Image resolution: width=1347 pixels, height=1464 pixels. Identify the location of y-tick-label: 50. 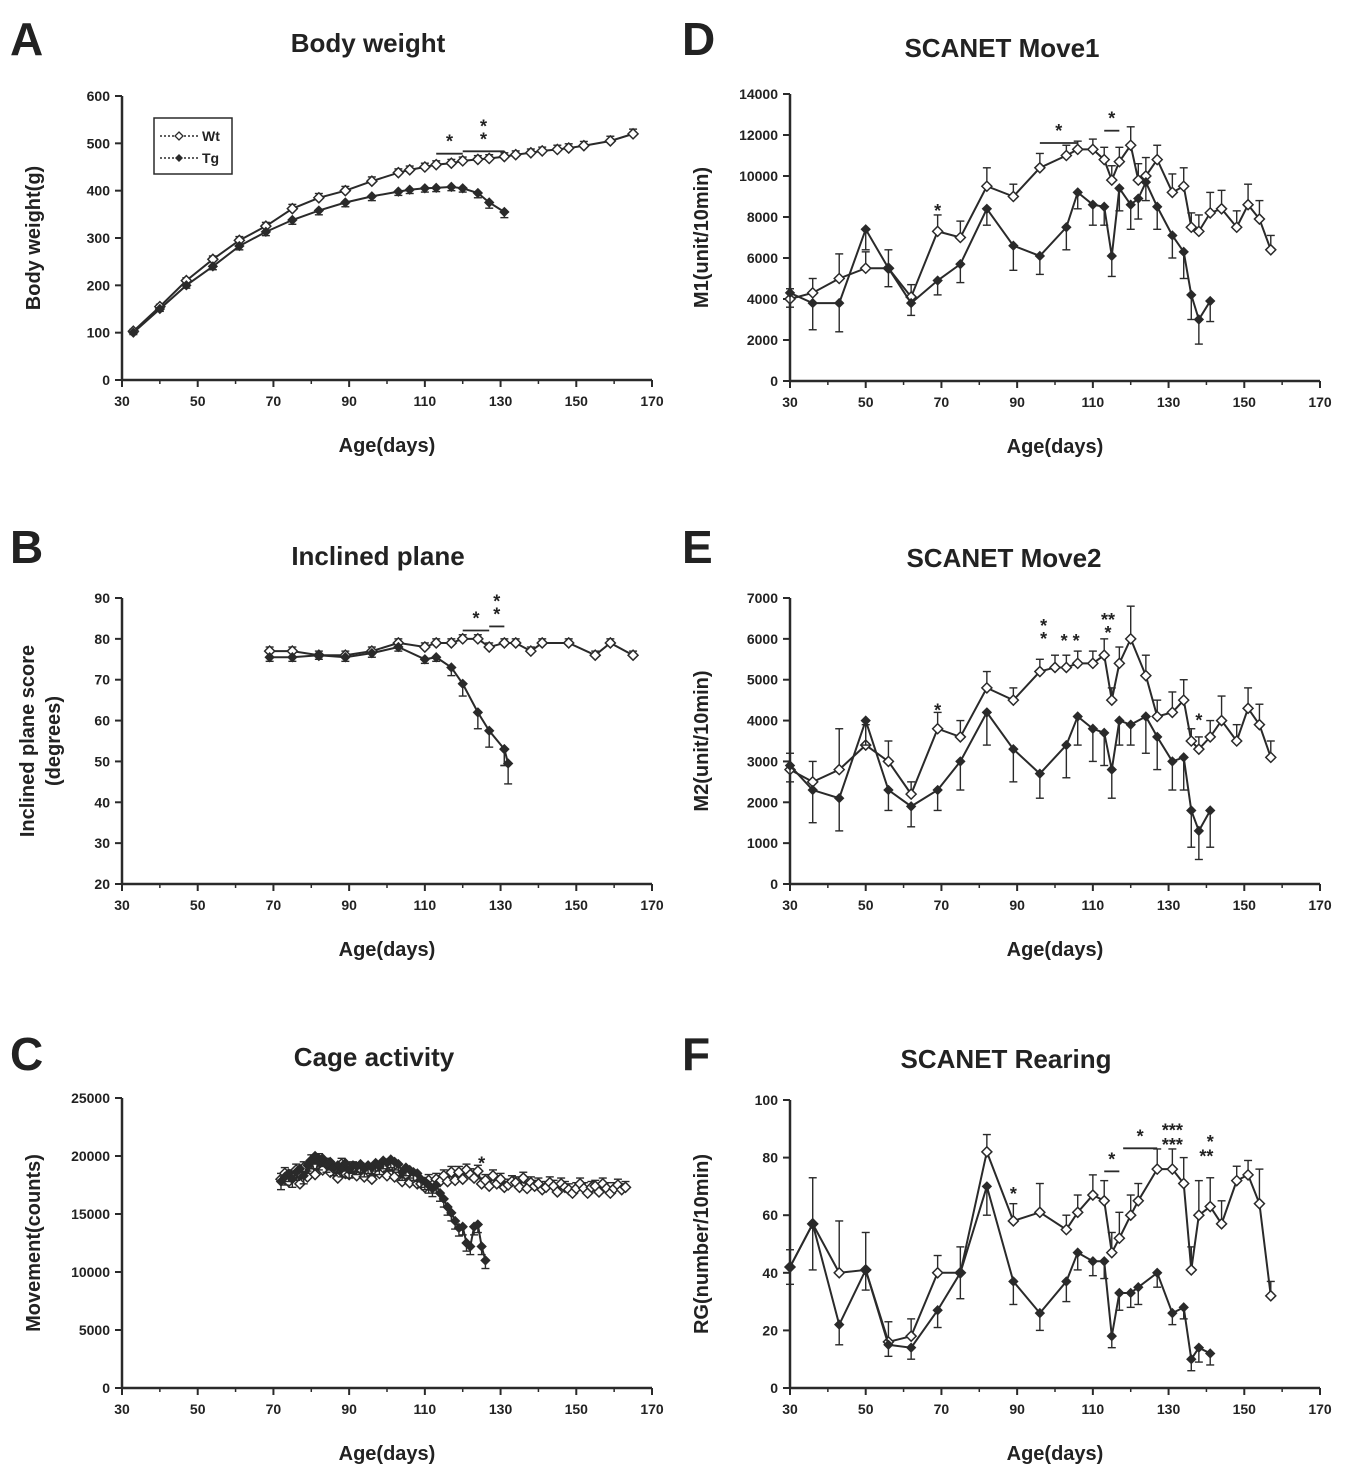
(102, 761).